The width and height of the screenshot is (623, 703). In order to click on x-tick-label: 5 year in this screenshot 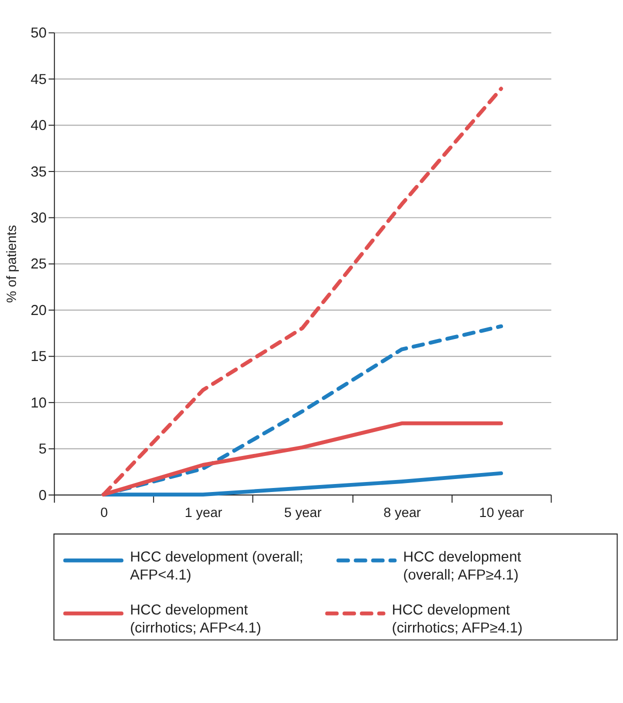, I will do `click(303, 512)`.